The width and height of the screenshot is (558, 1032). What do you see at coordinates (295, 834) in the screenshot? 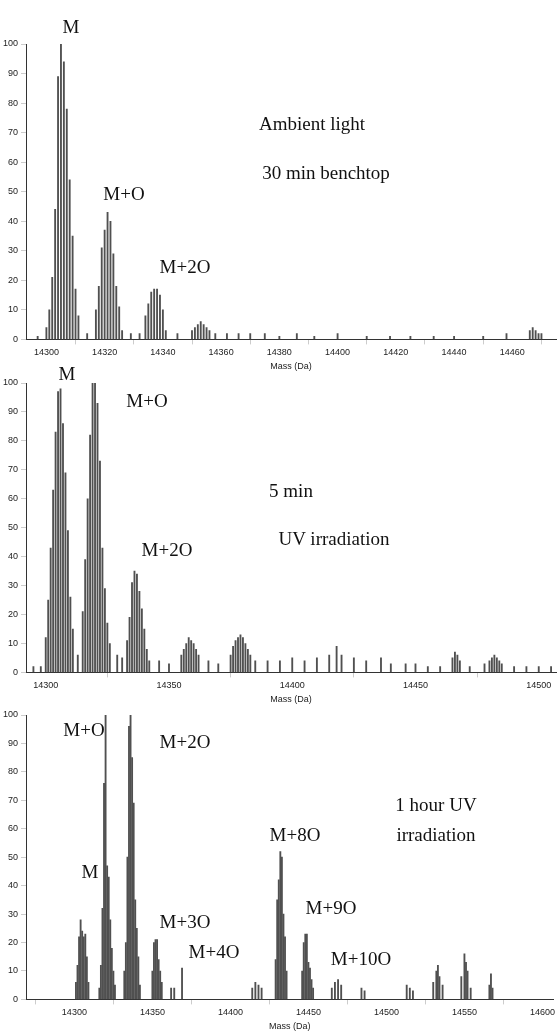
I see `annotation: M+8O` at bounding box center [295, 834].